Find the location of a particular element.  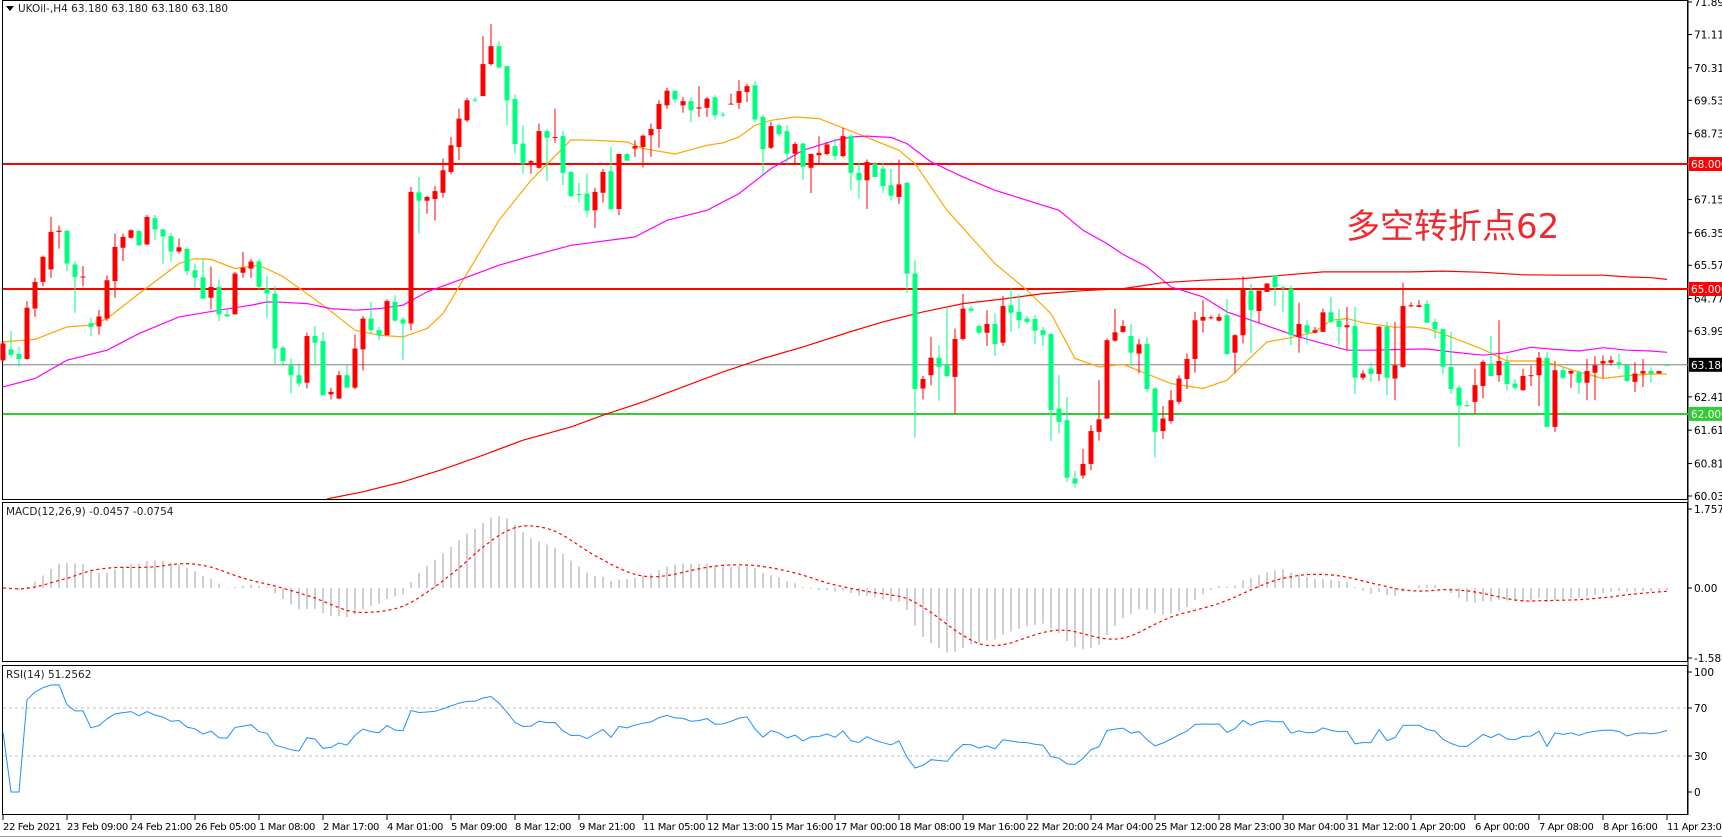

time-tick-label: 22 Feb 2021 is located at coordinates (32, 827).